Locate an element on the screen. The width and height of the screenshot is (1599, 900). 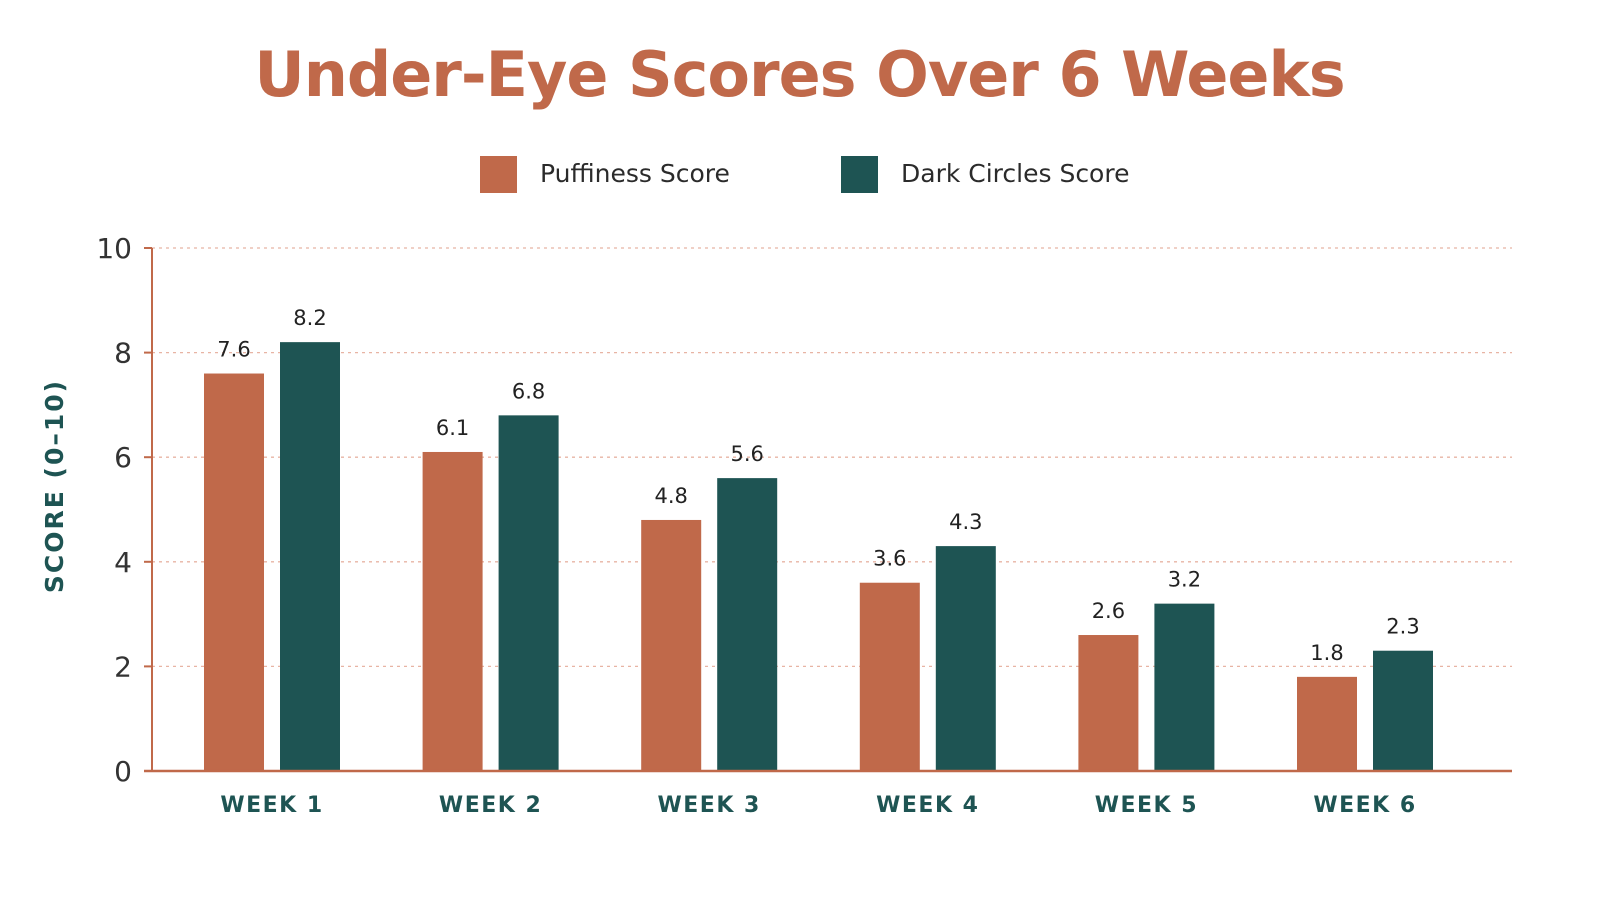
x-tick-label: WEEK 2 is located at coordinates (490, 805).